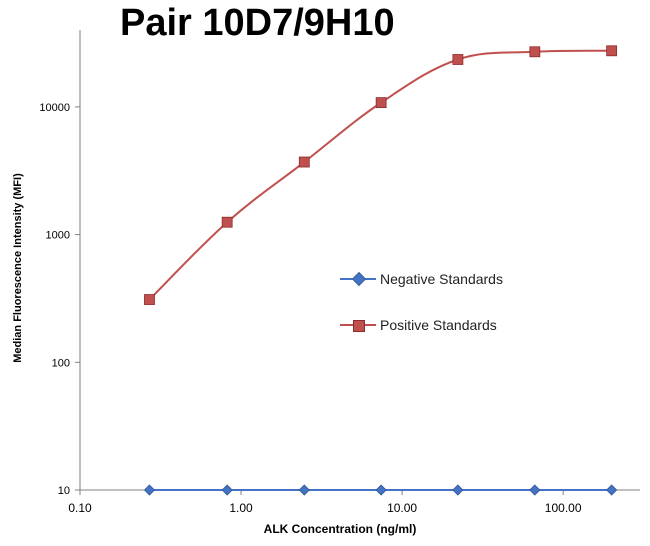  What do you see at coordinates (58, 236) in the screenshot?
I see `y-tick-label: 1000` at bounding box center [58, 236].